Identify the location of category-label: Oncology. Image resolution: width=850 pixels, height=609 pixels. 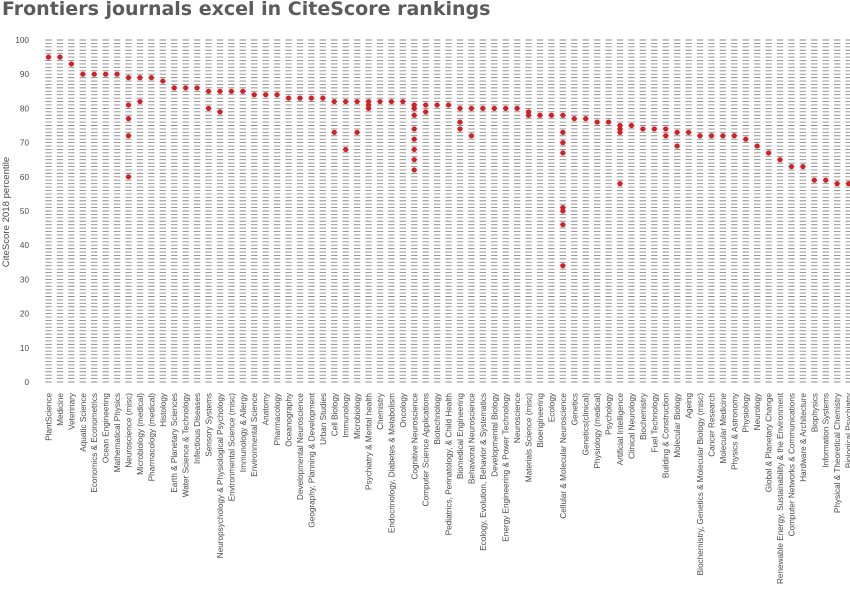
(403, 409).